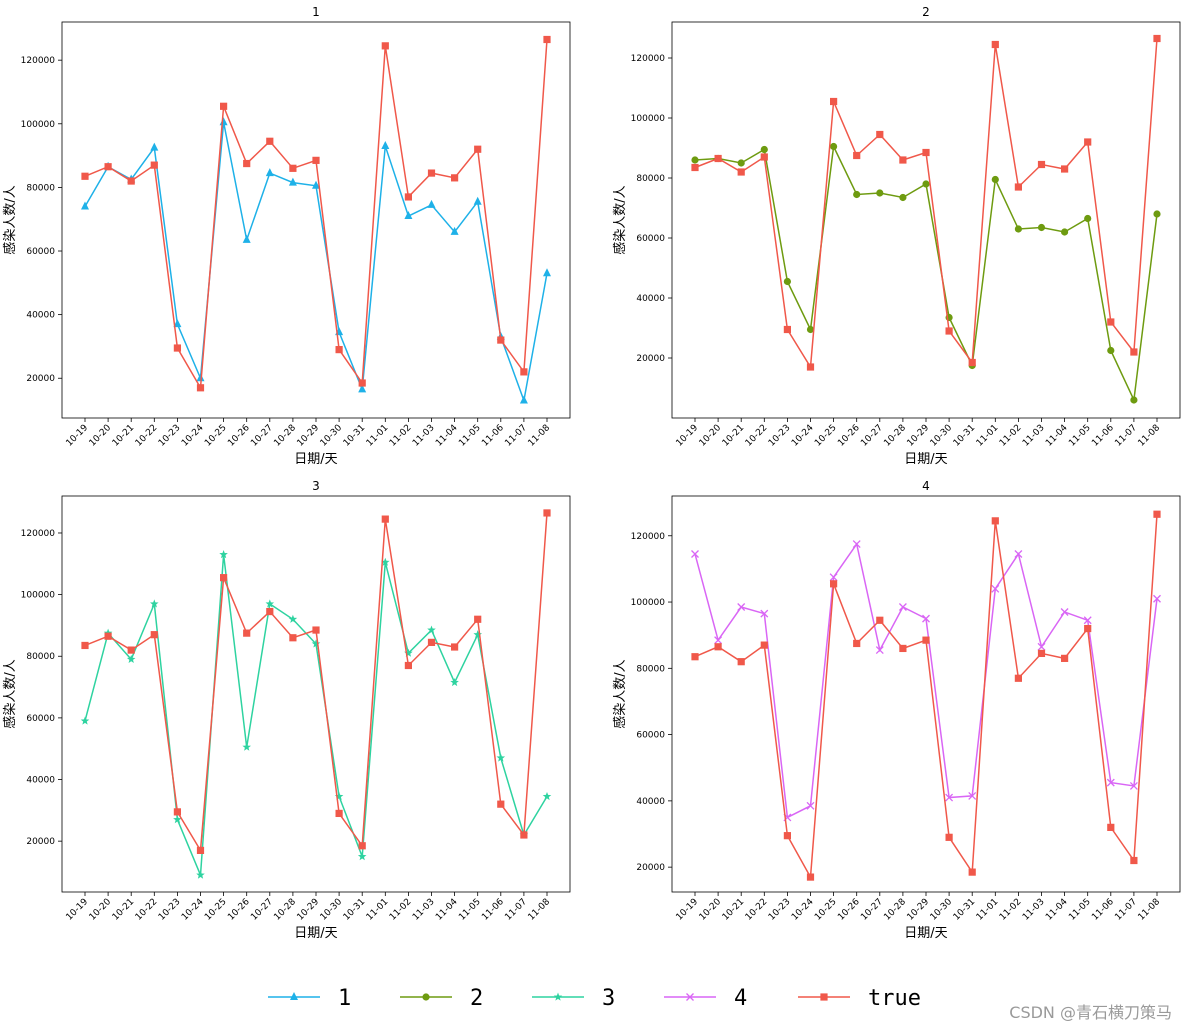  Describe the element at coordinates (316, 12) in the screenshot. I see `chart-title: 1` at that location.